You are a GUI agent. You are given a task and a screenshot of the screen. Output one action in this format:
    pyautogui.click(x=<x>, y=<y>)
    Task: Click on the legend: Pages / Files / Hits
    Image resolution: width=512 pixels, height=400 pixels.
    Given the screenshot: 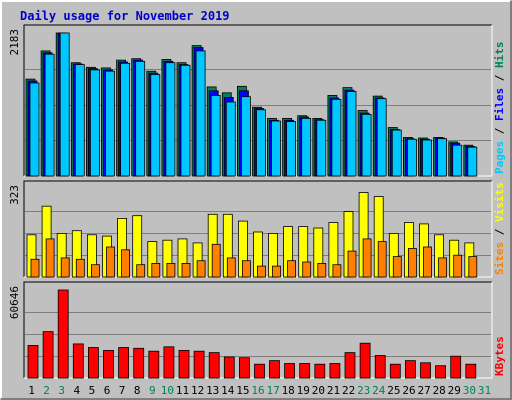 What is the action you would take?
    pyautogui.click(x=499, y=108)
    